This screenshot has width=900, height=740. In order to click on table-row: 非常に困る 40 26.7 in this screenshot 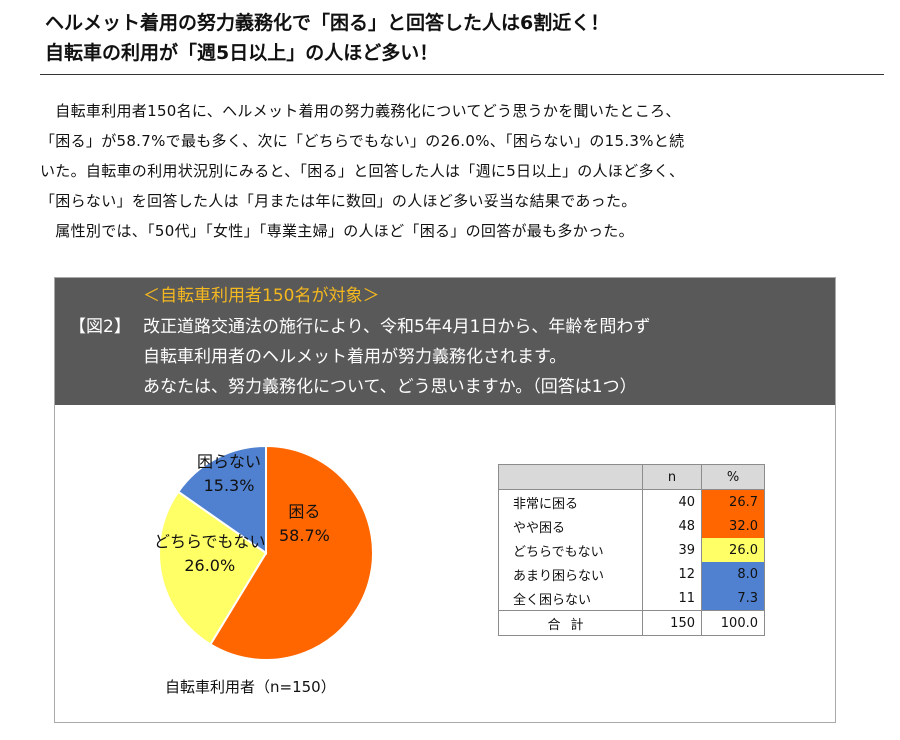, I will do `click(631, 501)`.